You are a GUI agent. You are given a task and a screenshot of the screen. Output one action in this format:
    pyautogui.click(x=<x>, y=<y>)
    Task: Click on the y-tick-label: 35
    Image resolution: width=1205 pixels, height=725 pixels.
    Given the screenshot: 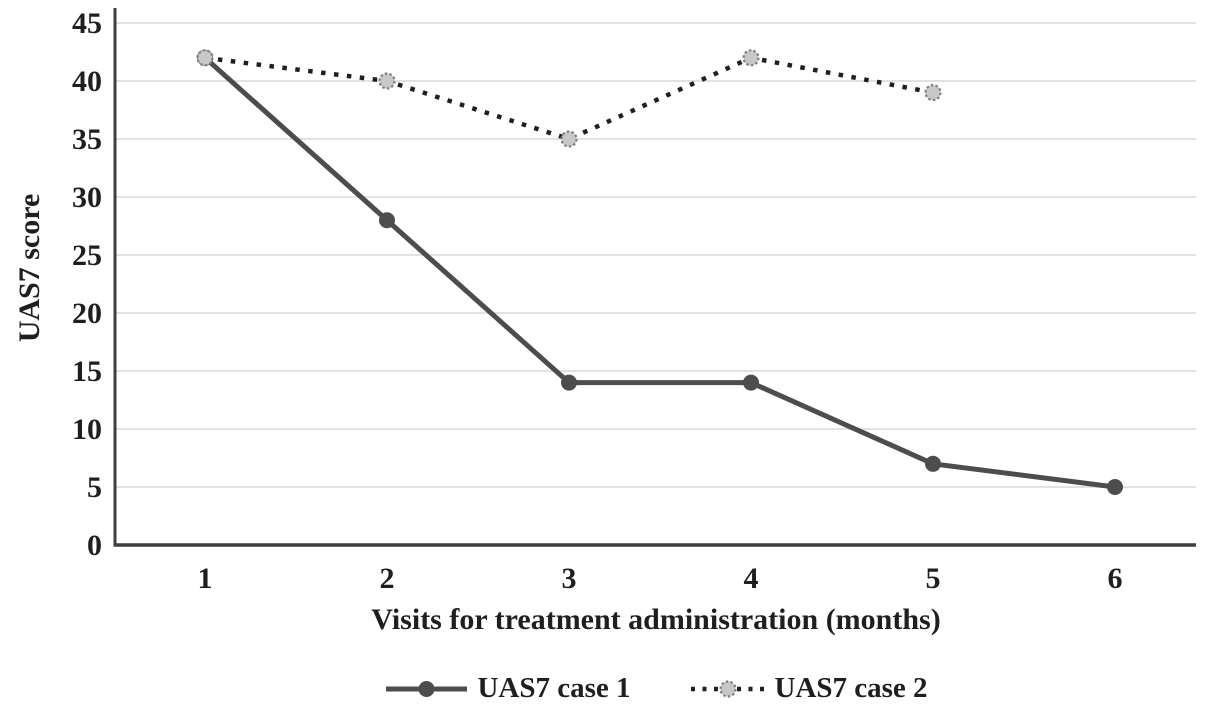 What is the action you would take?
    pyautogui.click(x=87, y=139)
    